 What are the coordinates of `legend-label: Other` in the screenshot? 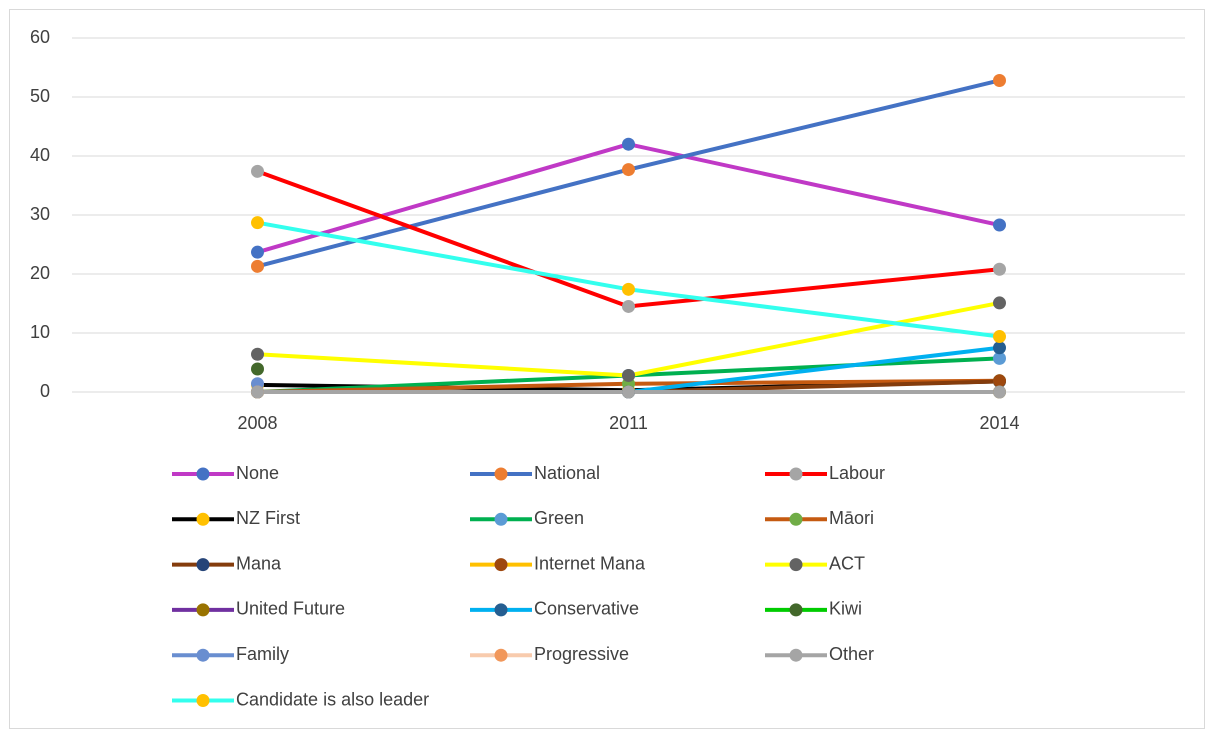 It's located at (851, 654).